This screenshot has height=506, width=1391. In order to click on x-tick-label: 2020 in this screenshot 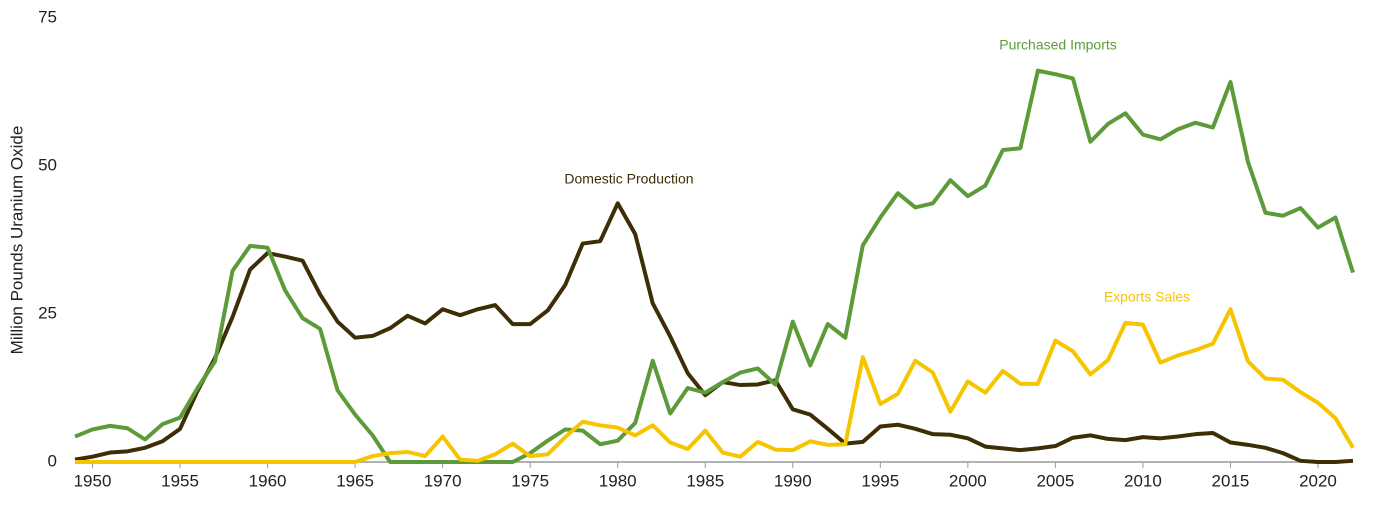, I will do `click(1318, 480)`.